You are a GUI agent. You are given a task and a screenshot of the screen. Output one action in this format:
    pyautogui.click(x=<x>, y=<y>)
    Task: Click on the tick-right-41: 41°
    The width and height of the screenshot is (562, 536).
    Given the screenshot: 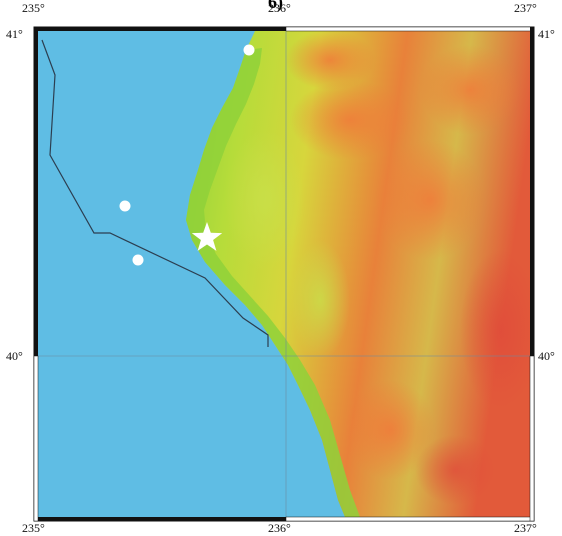 What is the action you would take?
    pyautogui.click(x=546, y=34)
    